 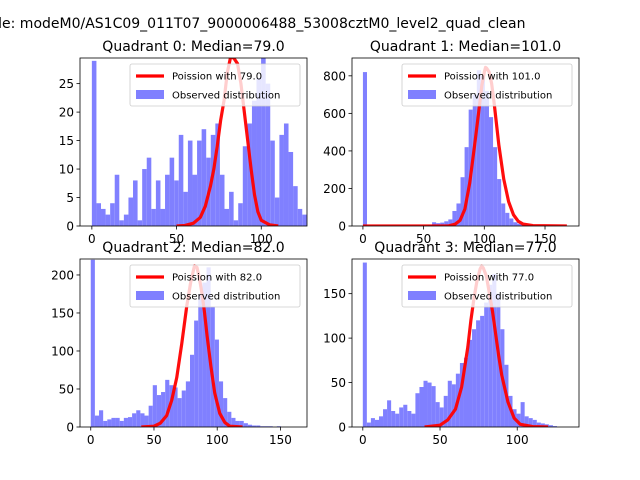 I want to click on y-tick-label: 25, so click(x=66, y=84).